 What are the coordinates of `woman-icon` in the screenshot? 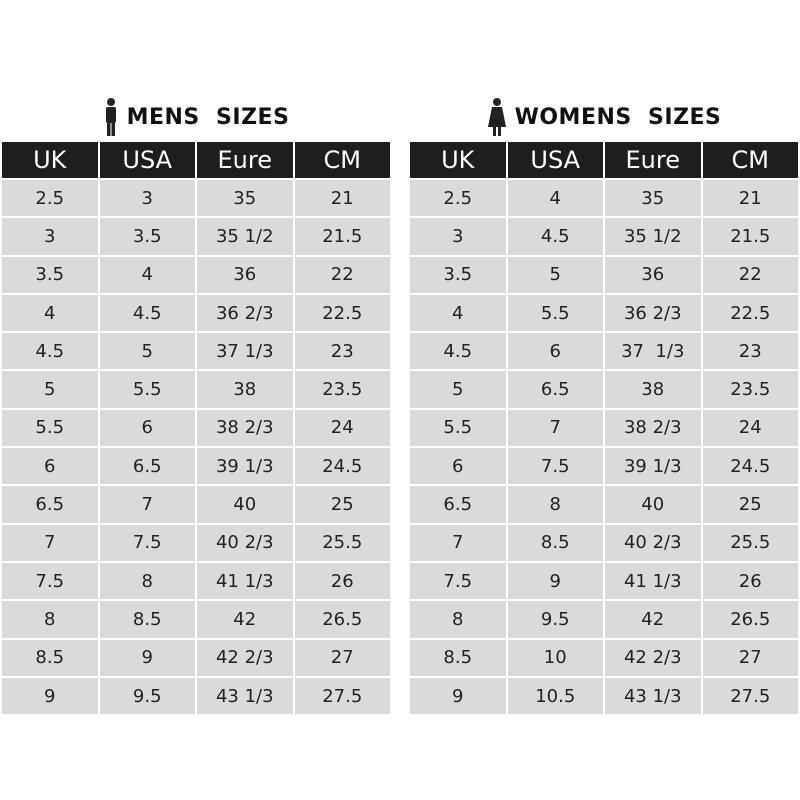 It's located at (496, 117).